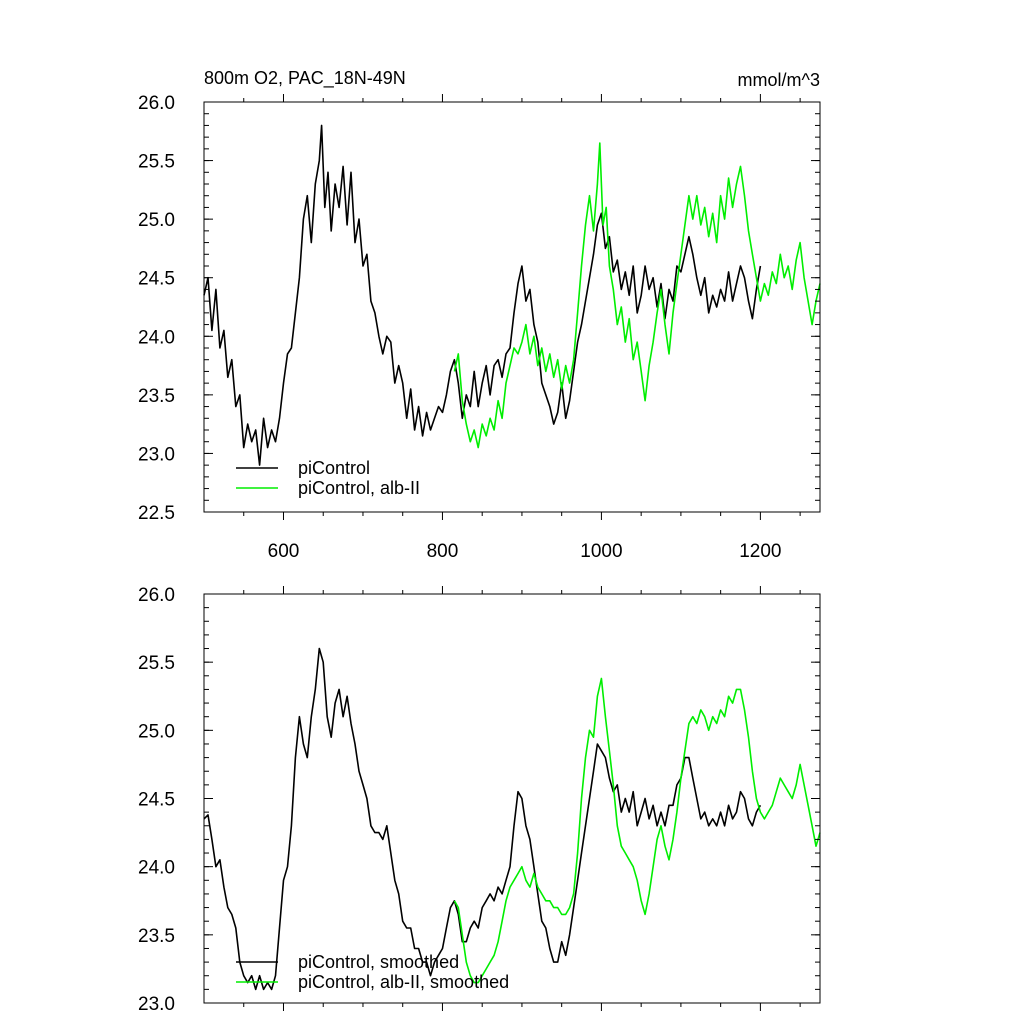  Describe the element at coordinates (334, 468) in the screenshot. I see `legend-label-1: piControl` at that location.